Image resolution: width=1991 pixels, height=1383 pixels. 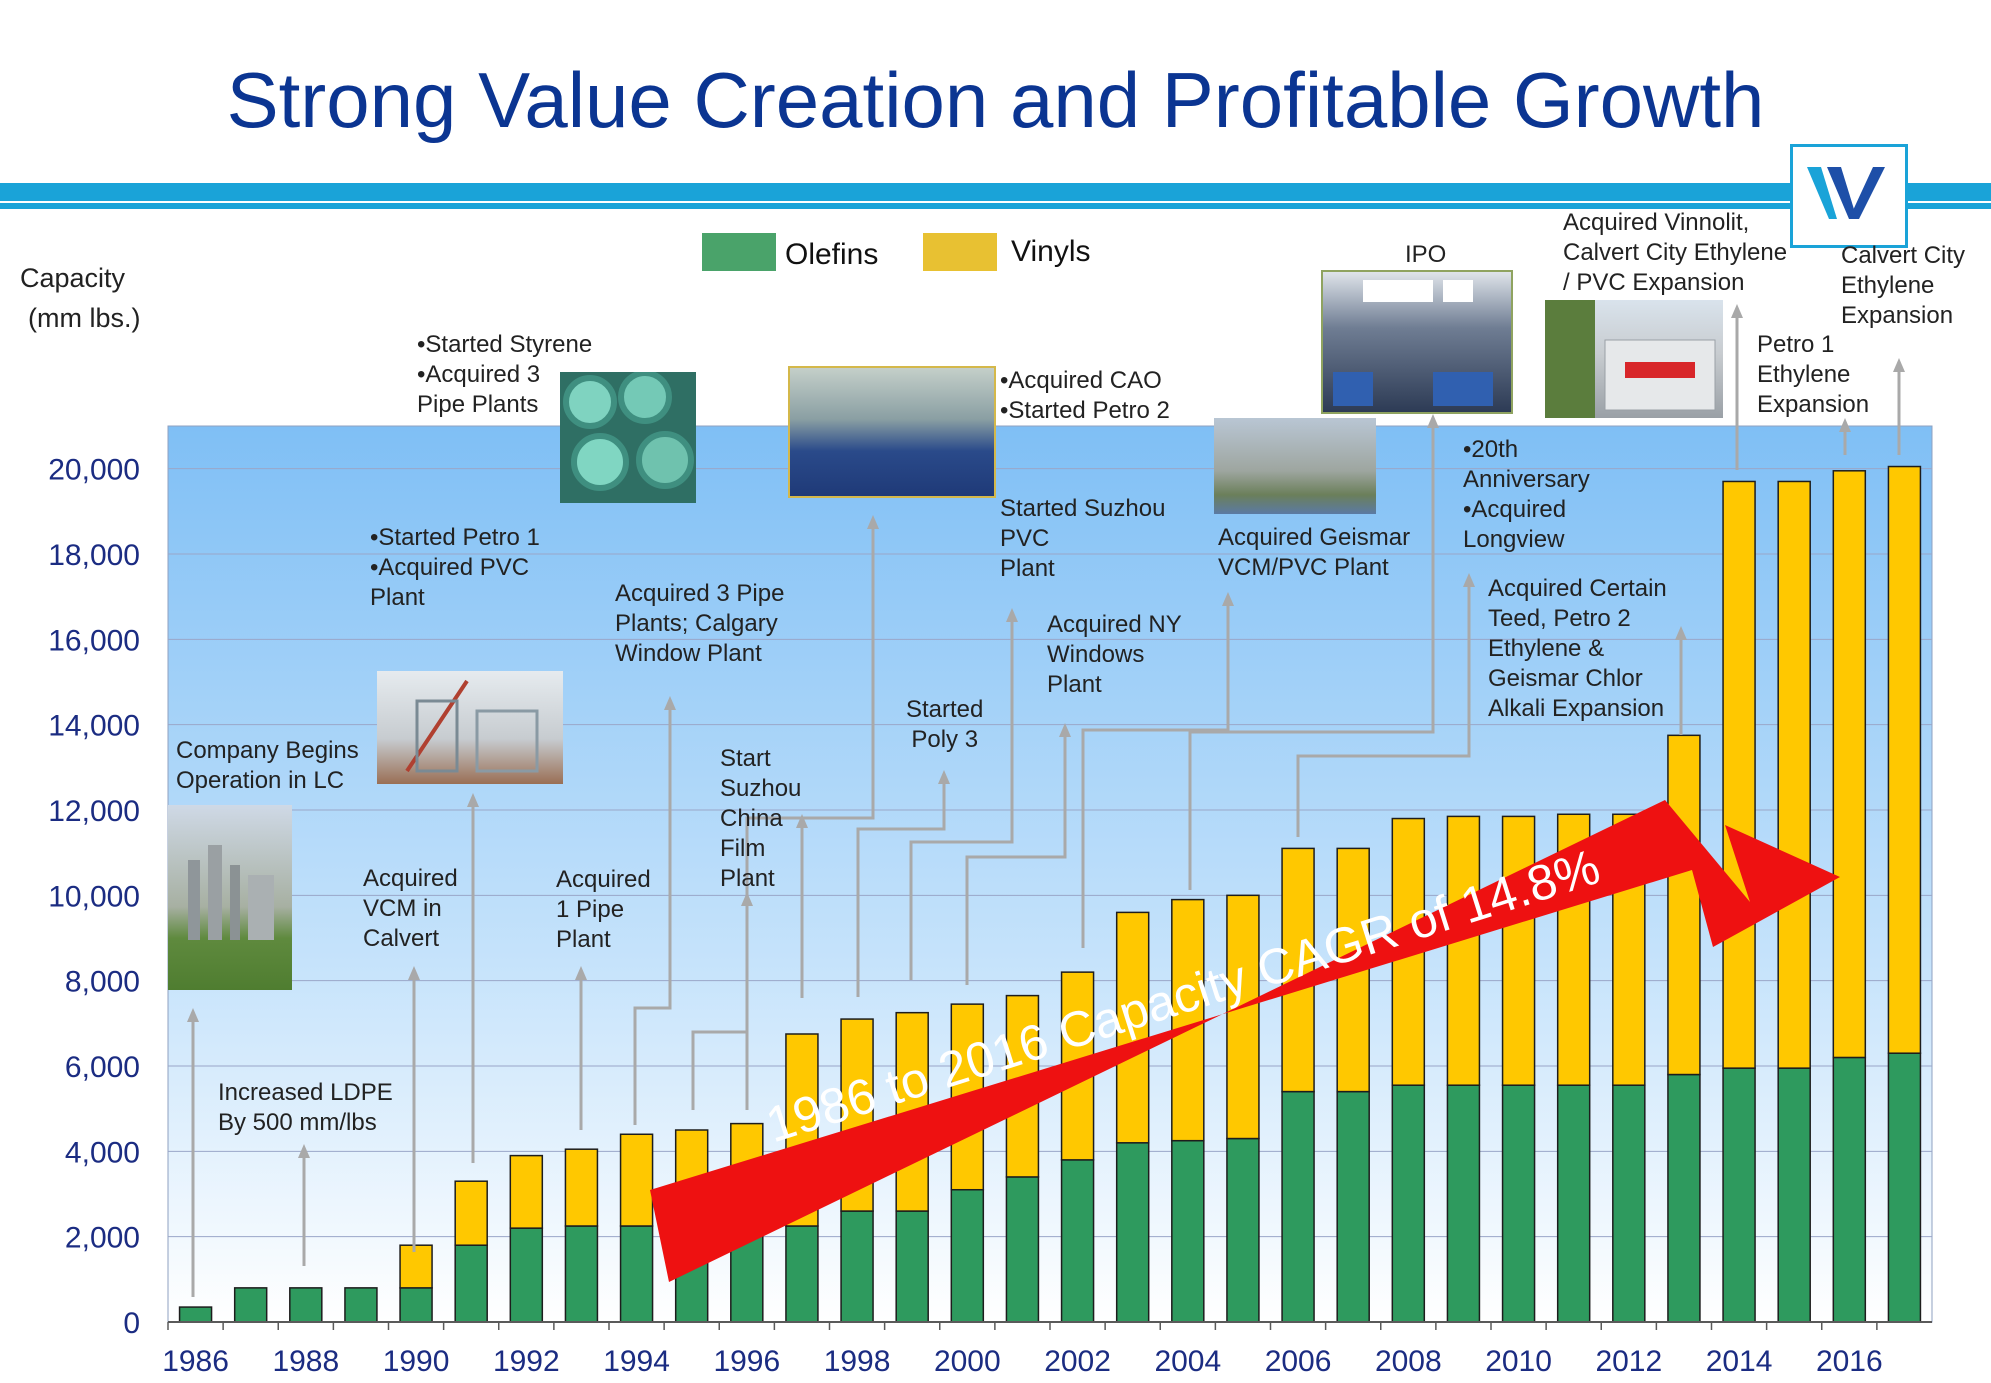 I want to click on bar-olefins-2011, so click(x=1573, y=1203).